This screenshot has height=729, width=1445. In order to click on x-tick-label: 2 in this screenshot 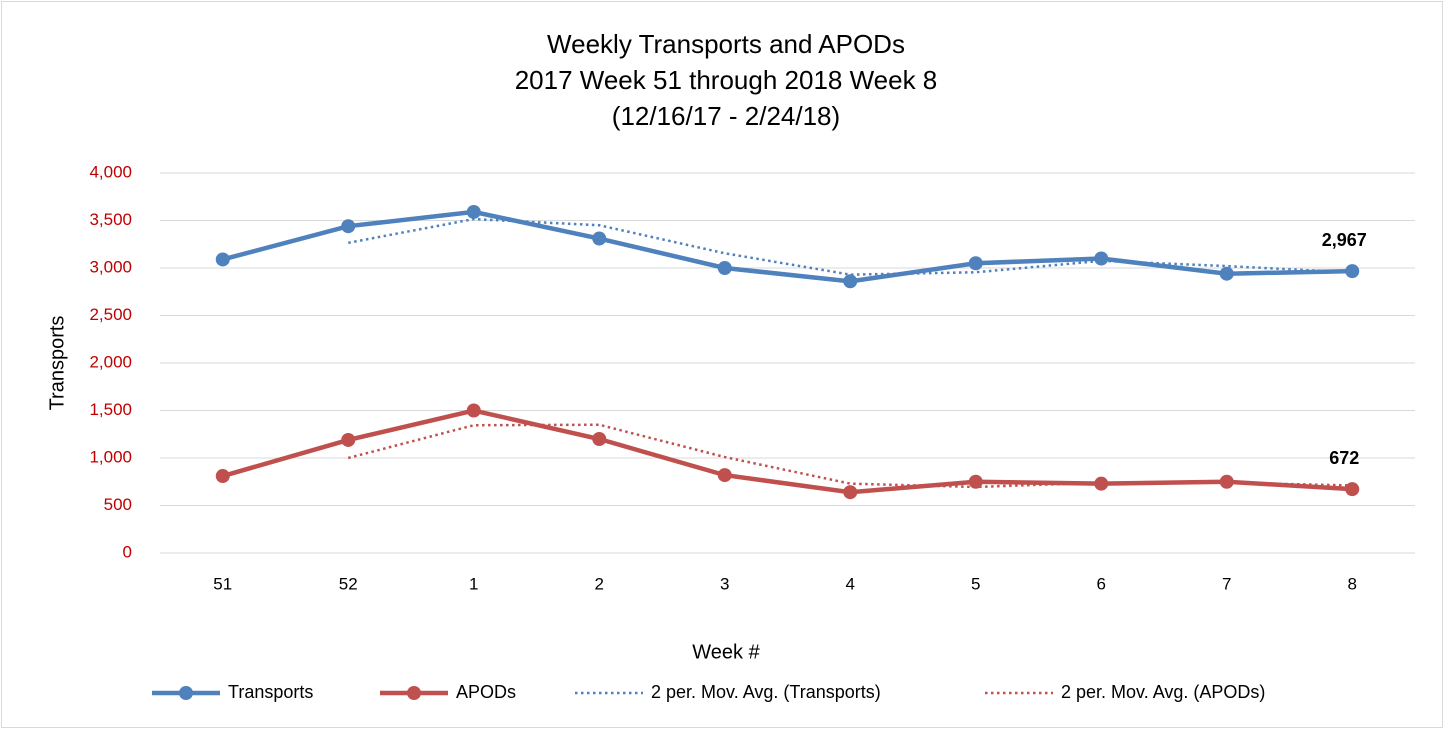, I will do `click(599, 583)`.